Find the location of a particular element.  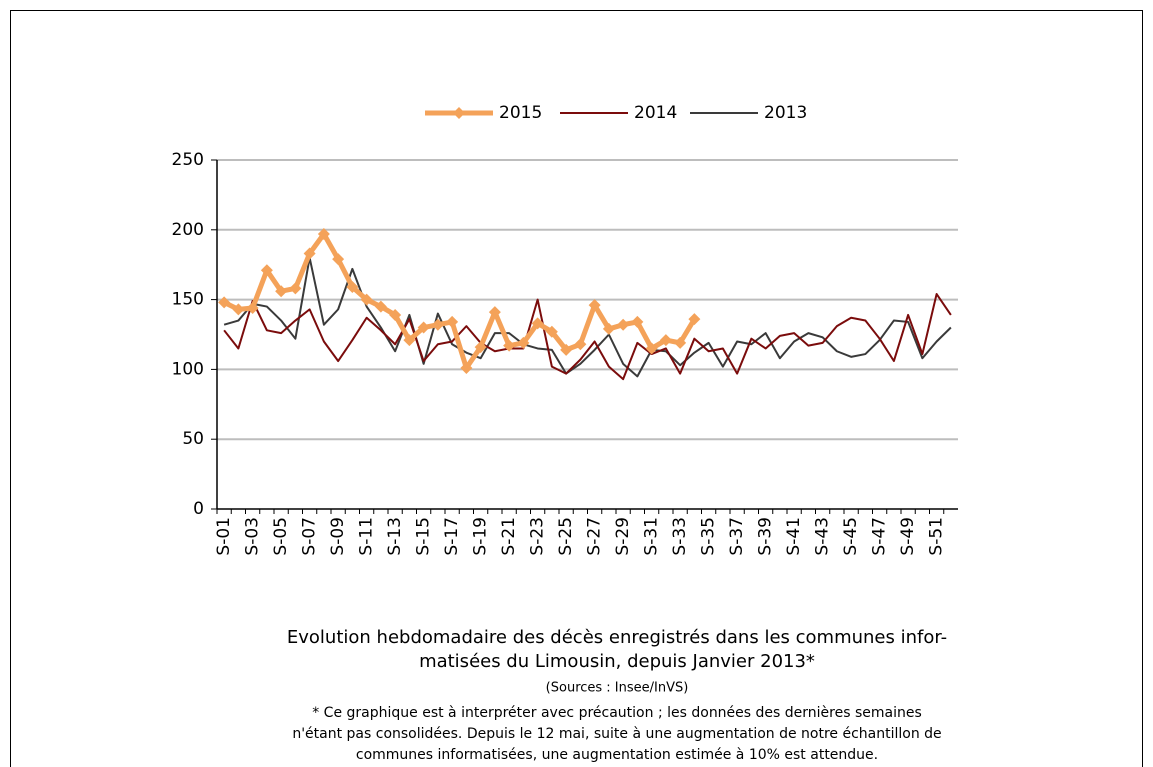

y-tick-label: 50 is located at coordinates (193, 439).